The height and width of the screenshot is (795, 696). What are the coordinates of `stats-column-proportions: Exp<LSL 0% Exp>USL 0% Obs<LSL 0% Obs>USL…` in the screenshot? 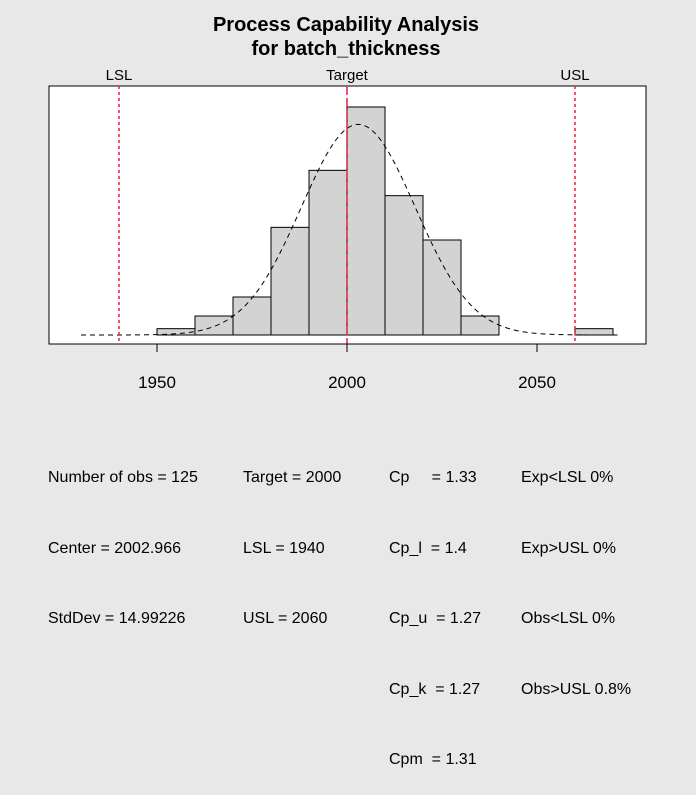 It's located at (576, 572).